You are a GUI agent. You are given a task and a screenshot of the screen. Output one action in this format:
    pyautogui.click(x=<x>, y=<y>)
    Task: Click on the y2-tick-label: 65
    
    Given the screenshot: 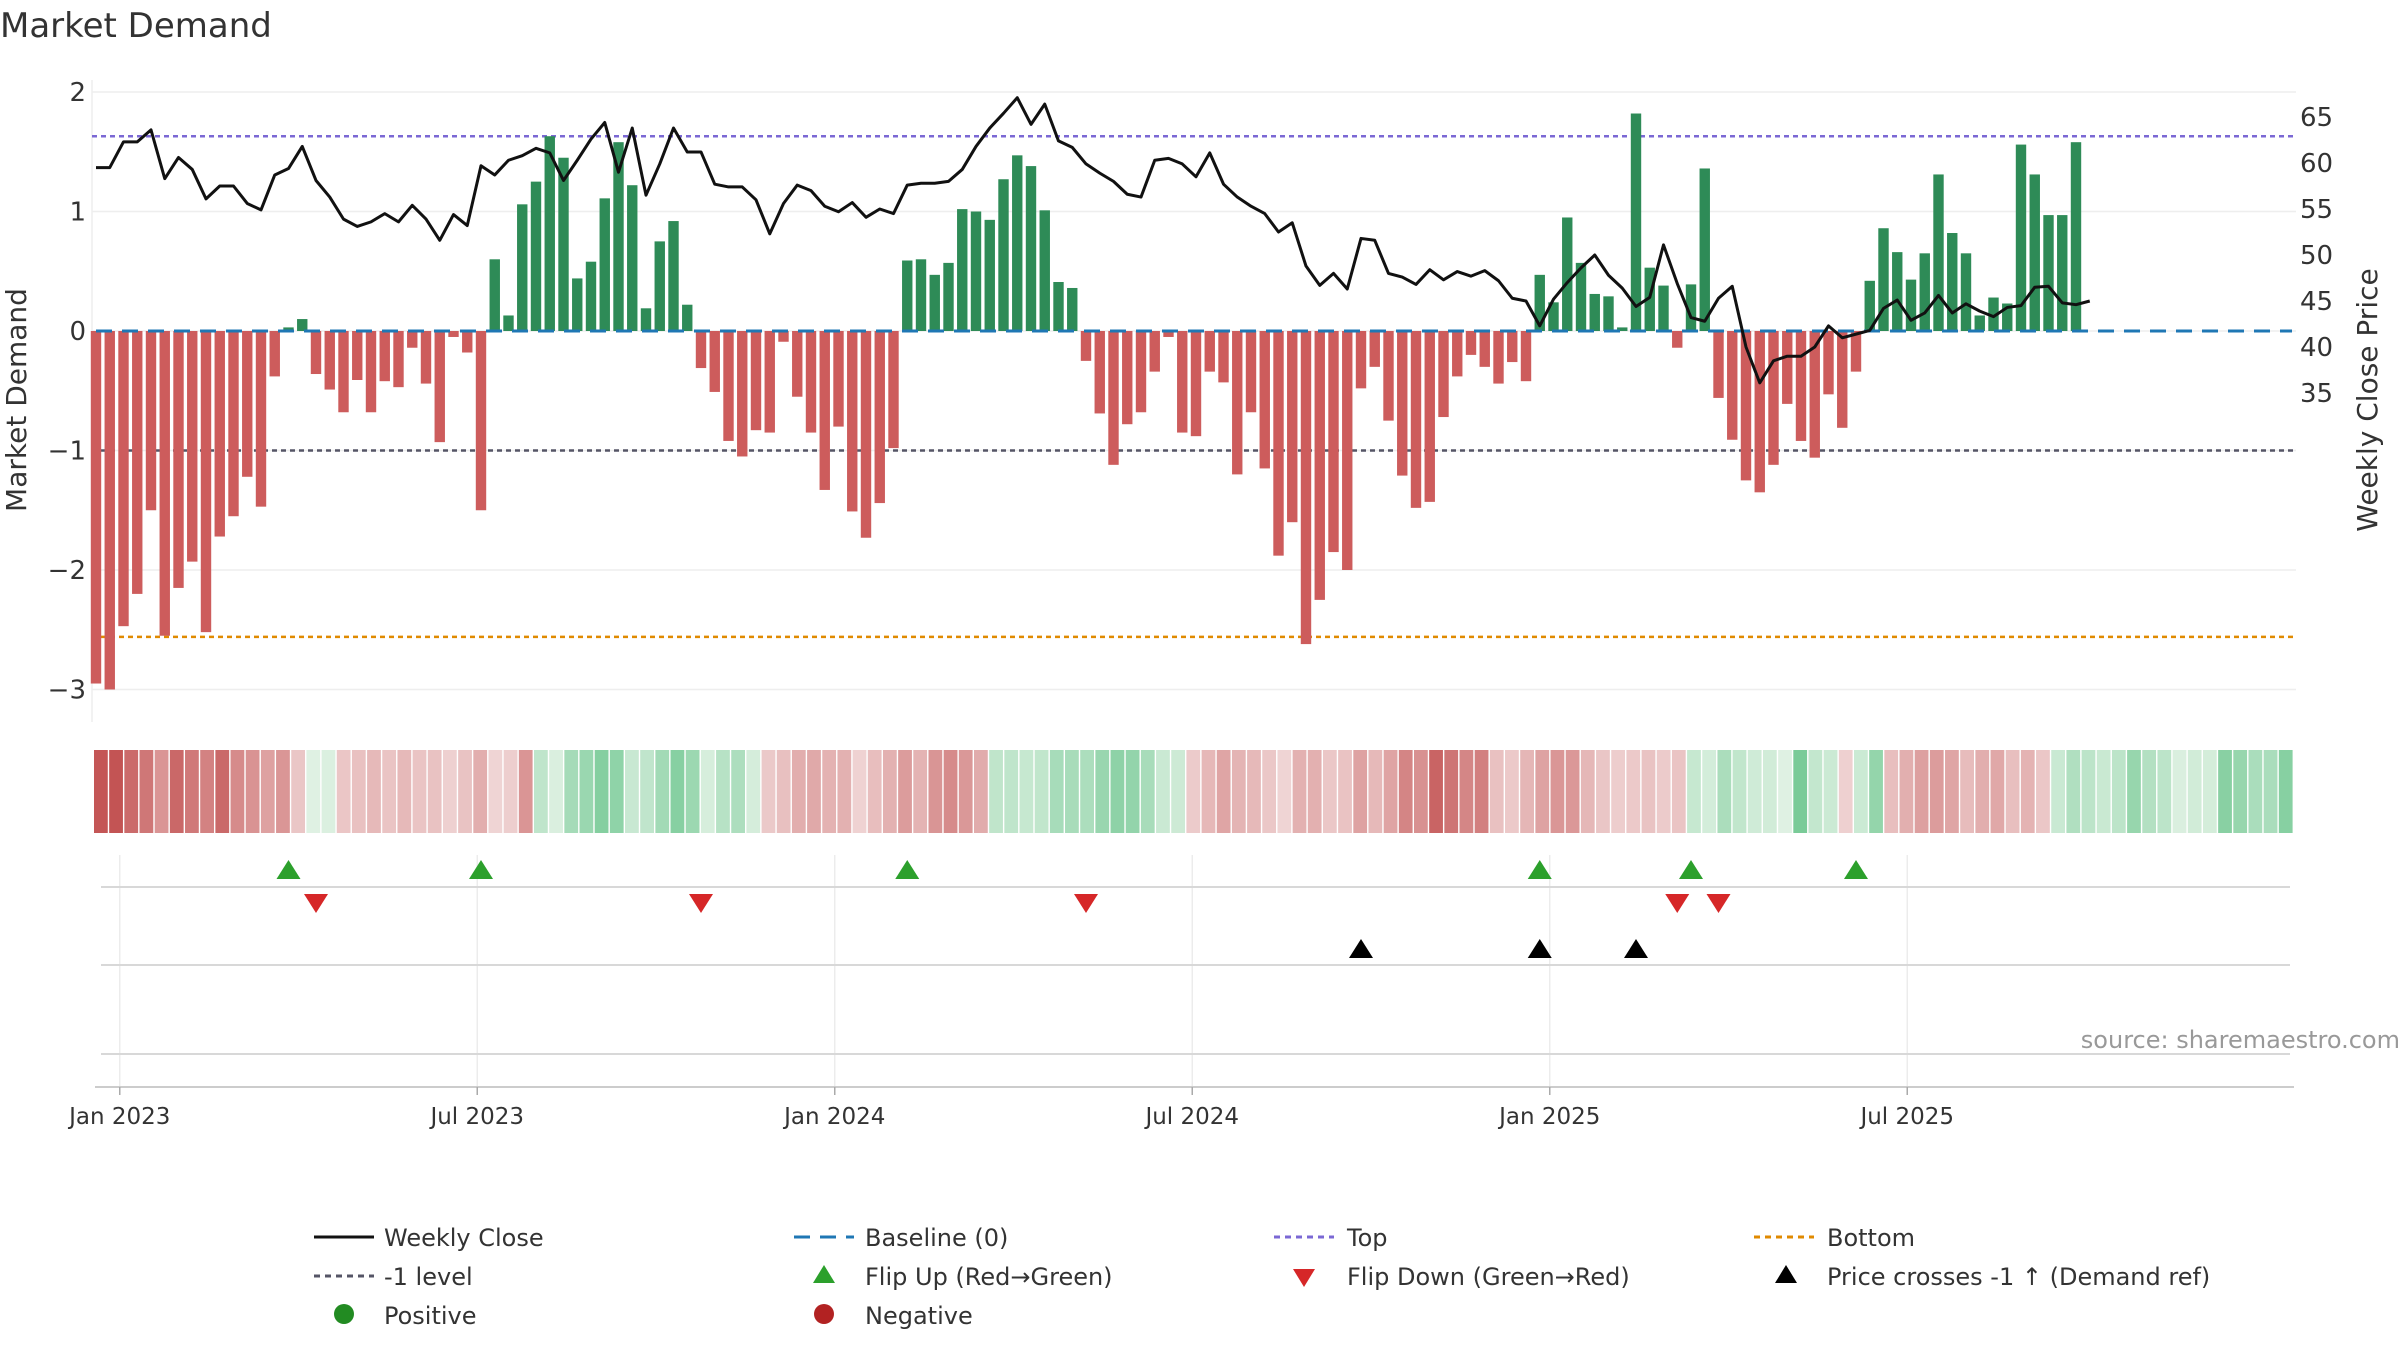 What is the action you would take?
    pyautogui.click(x=2316, y=118)
    